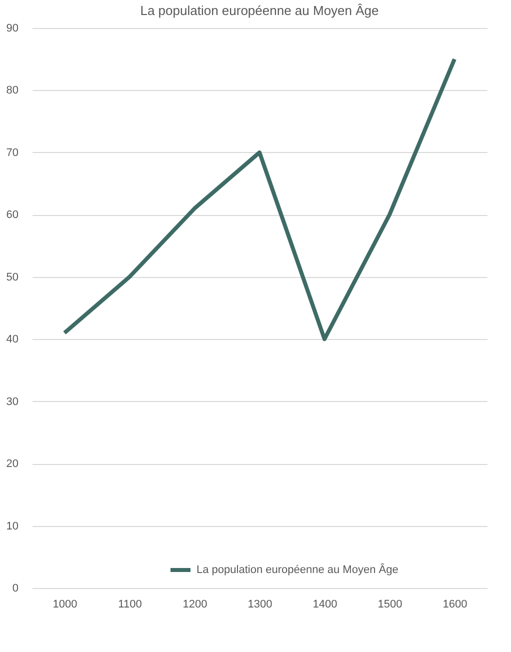 Image resolution: width=511 pixels, height=652 pixels. What do you see at coordinates (260, 604) in the screenshot?
I see `x-tick-label: 1300` at bounding box center [260, 604].